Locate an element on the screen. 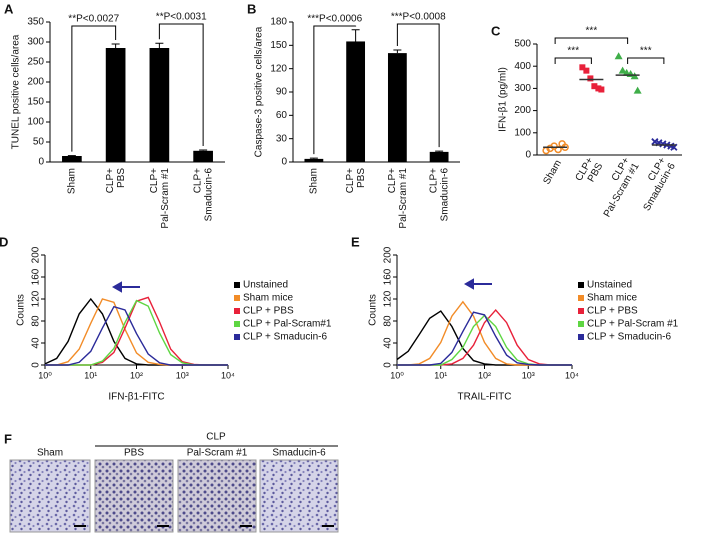 The width and height of the screenshot is (701, 540). y-tick-label: 400 is located at coordinates (522, 66).